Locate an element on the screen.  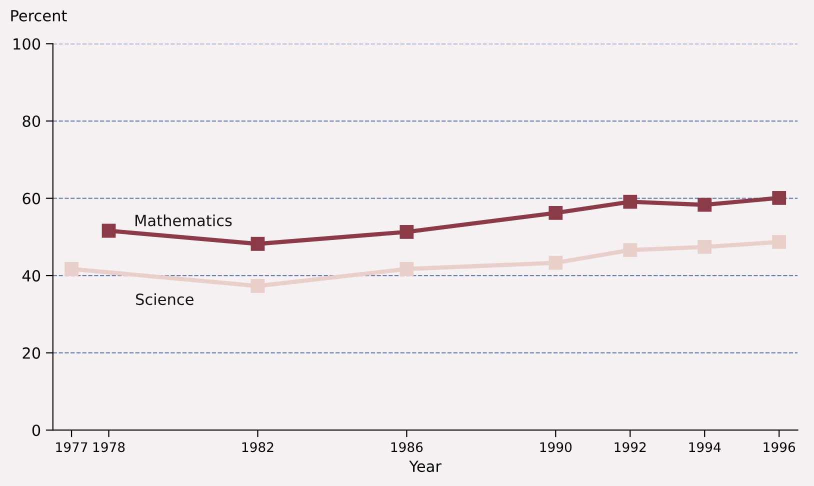
x-tick-label: 1986 is located at coordinates (407, 447).